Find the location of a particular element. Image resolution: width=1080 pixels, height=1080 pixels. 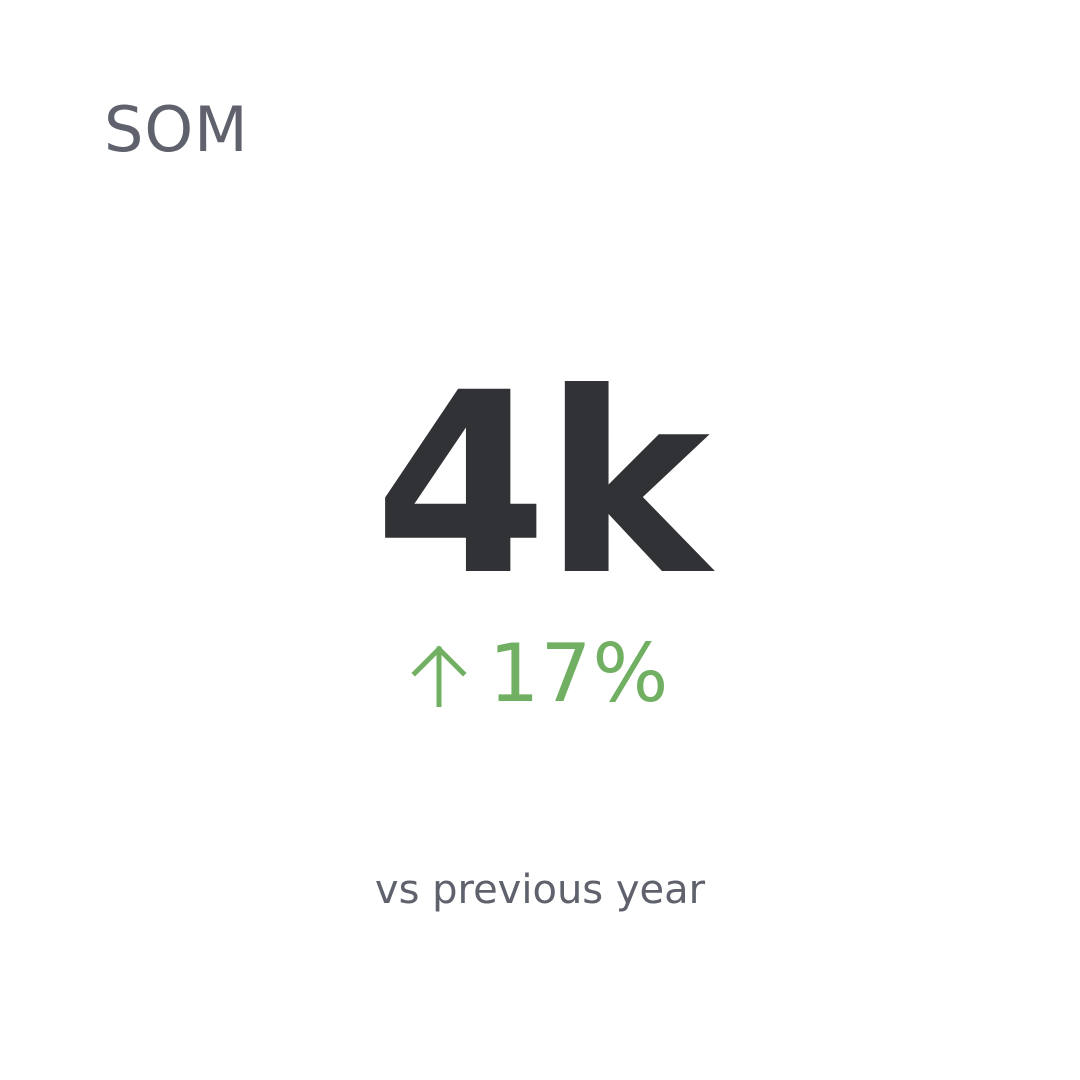

metric-change: 17% is located at coordinates (540, 674).